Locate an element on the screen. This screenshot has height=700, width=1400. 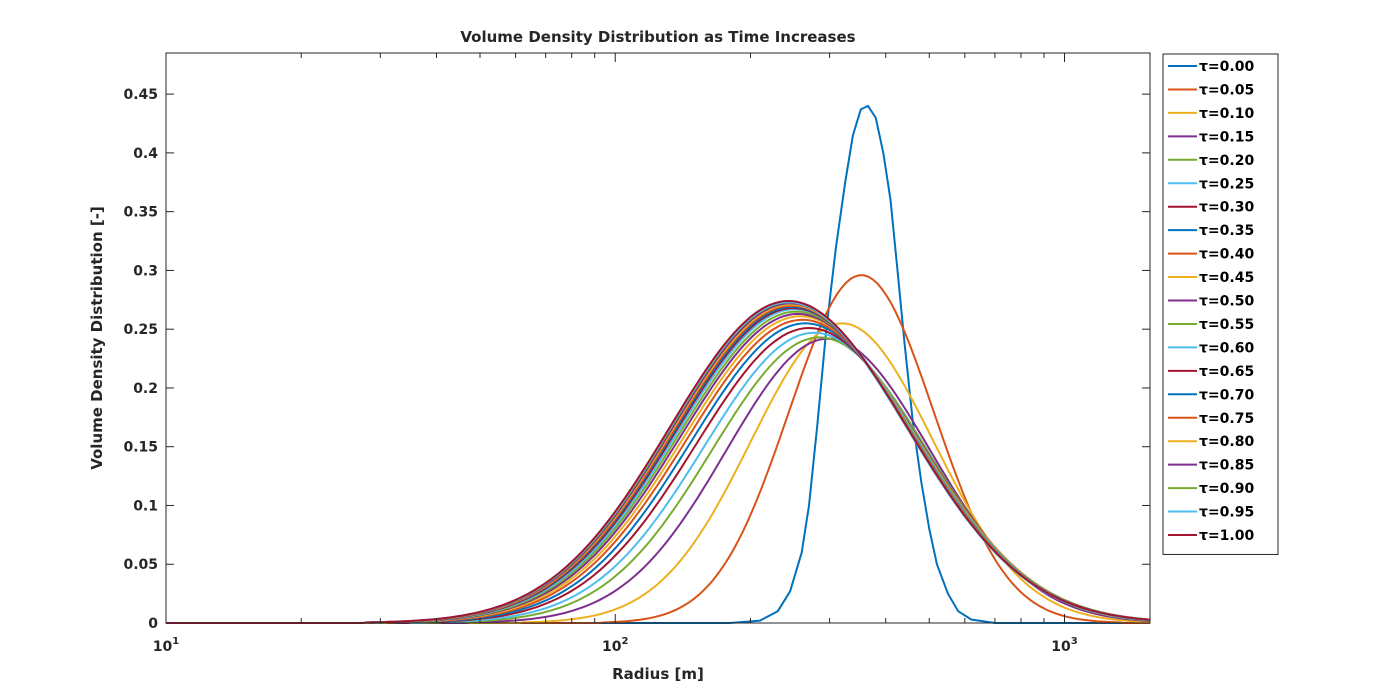
legend-label: τ=0.50 is located at coordinates (1226, 302).